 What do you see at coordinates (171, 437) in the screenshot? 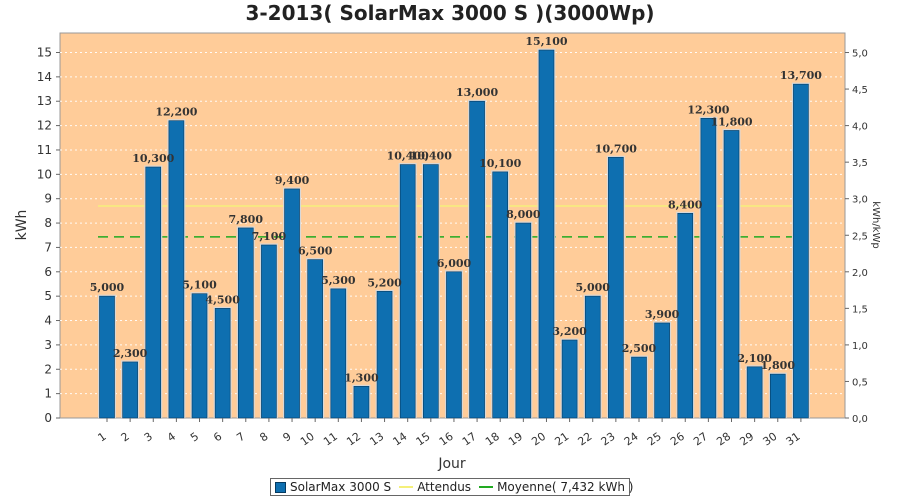
I see `x-tick-label-4: 4` at bounding box center [171, 437].